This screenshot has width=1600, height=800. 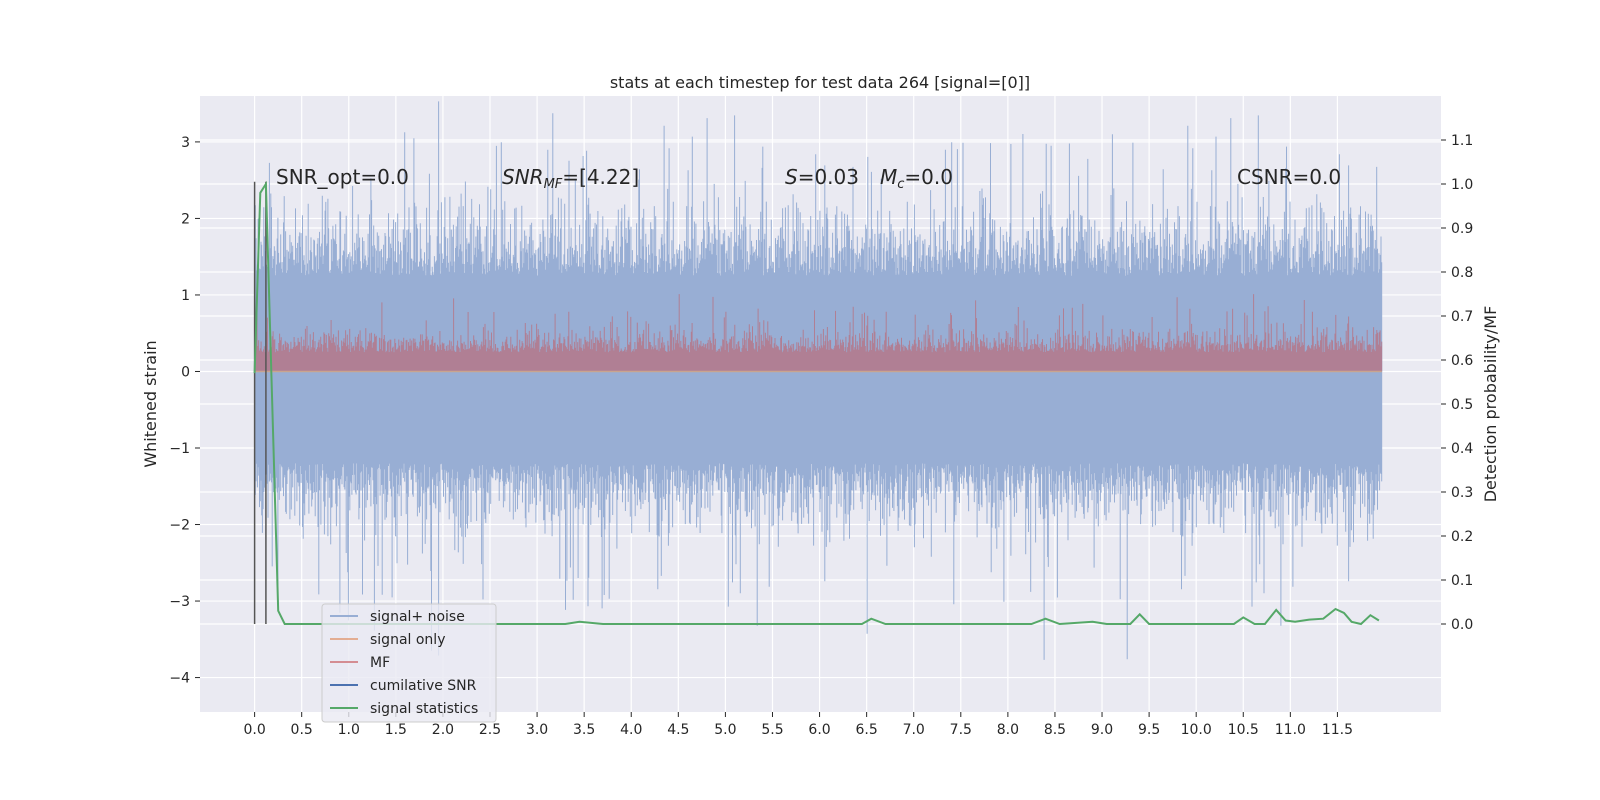 What do you see at coordinates (1462, 273) in the screenshot?
I see `y-right-tick-label: 0.8` at bounding box center [1462, 273].